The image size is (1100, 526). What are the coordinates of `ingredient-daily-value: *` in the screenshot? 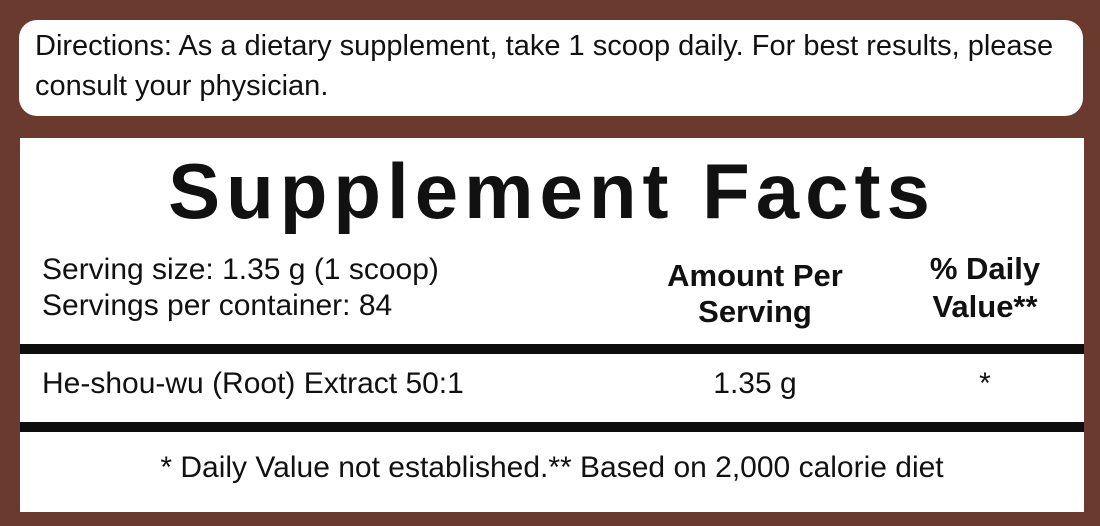 It's located at (985, 383).